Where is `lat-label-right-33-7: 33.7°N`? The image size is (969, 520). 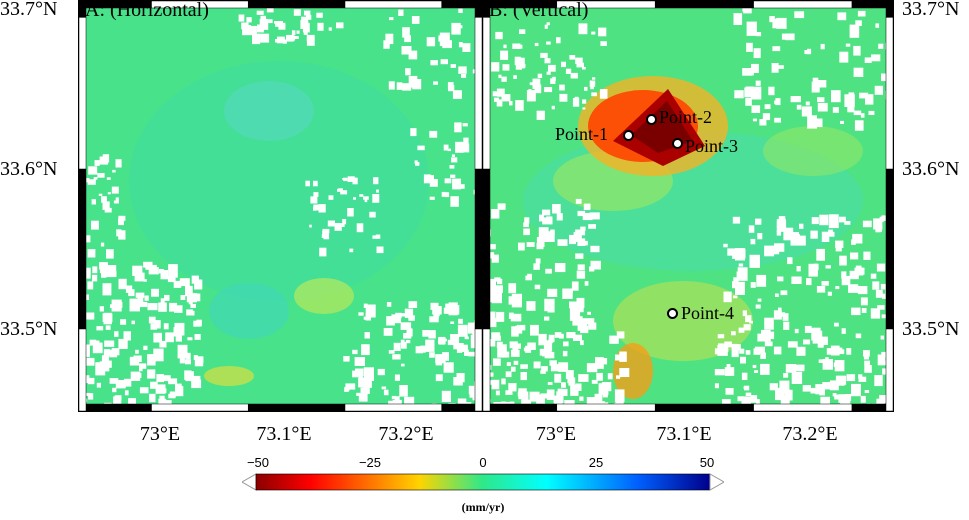 lat-label-right-33-7: 33.7°N is located at coordinates (931, 10).